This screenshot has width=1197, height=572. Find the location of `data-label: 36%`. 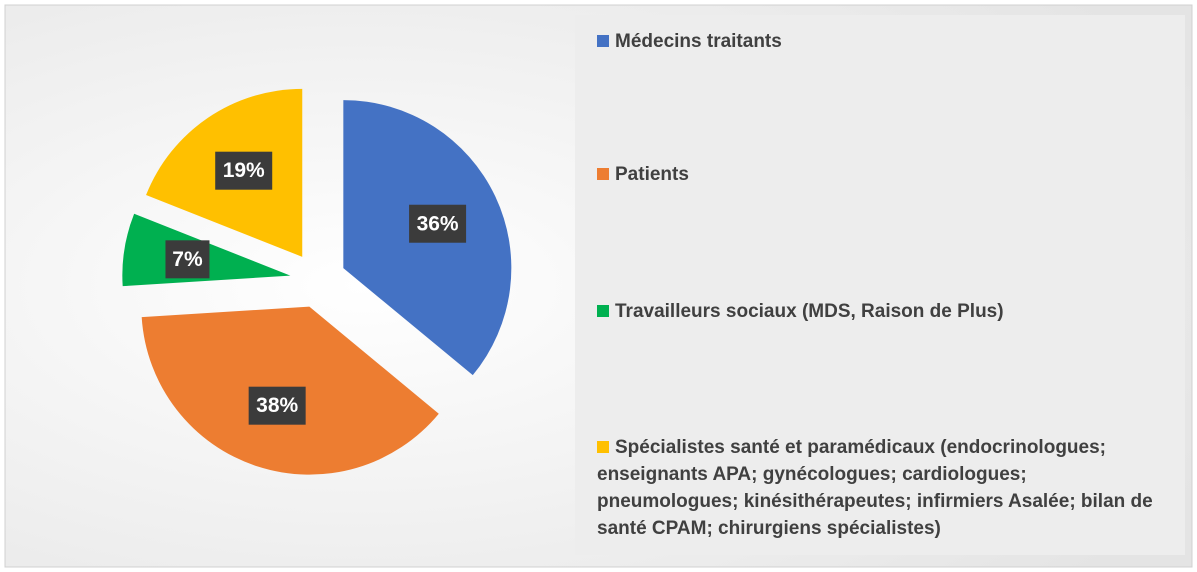

data-label: 36% is located at coordinates (438, 223).